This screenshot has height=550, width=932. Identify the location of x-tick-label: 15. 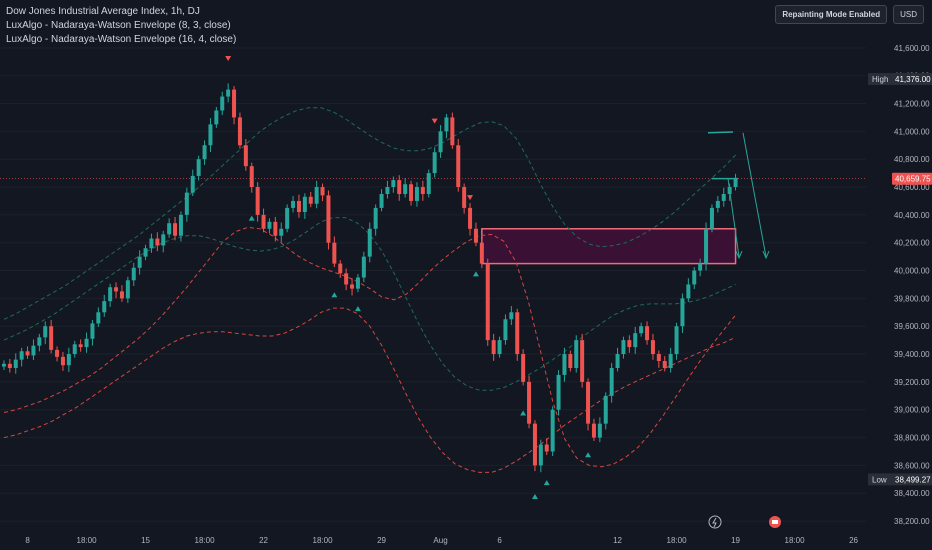
(145, 540).